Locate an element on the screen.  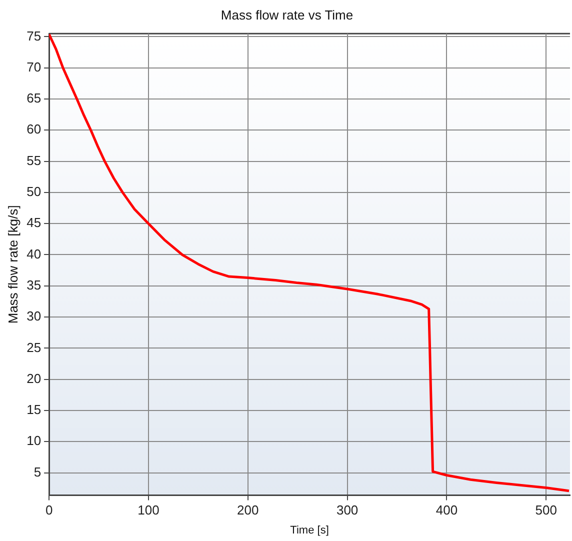
x-tick-label: 300 is located at coordinates (347, 510).